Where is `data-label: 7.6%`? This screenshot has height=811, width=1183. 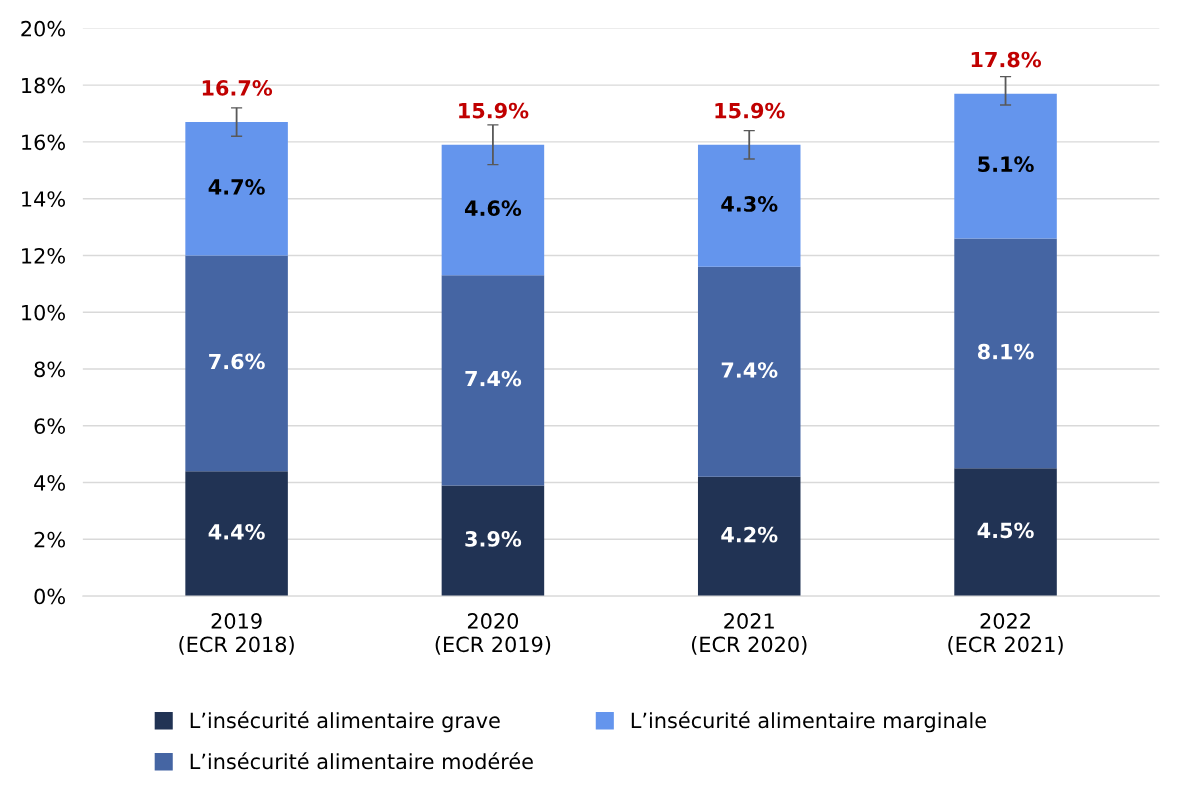 data-label: 7.6% is located at coordinates (237, 361).